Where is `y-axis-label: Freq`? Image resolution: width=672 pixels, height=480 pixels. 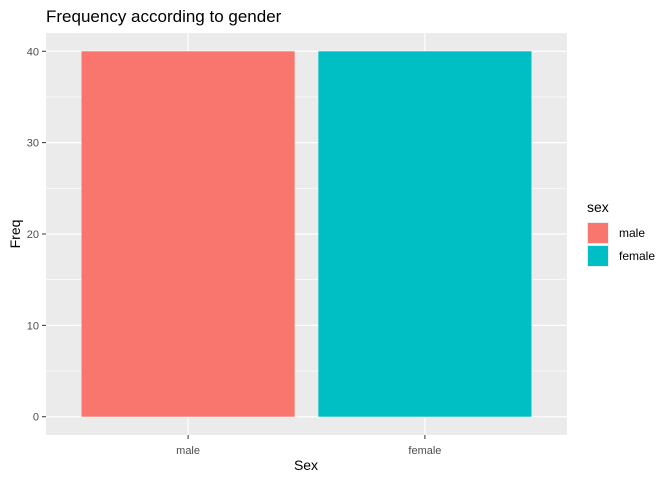 y-axis-label: Freq is located at coordinates (15, 234).